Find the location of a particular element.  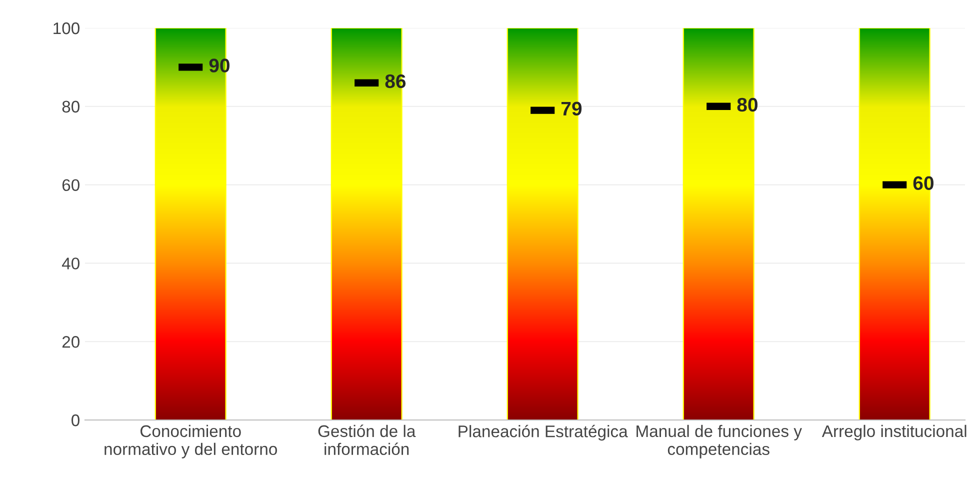

y-tick-label: 20 is located at coordinates (71, 342).